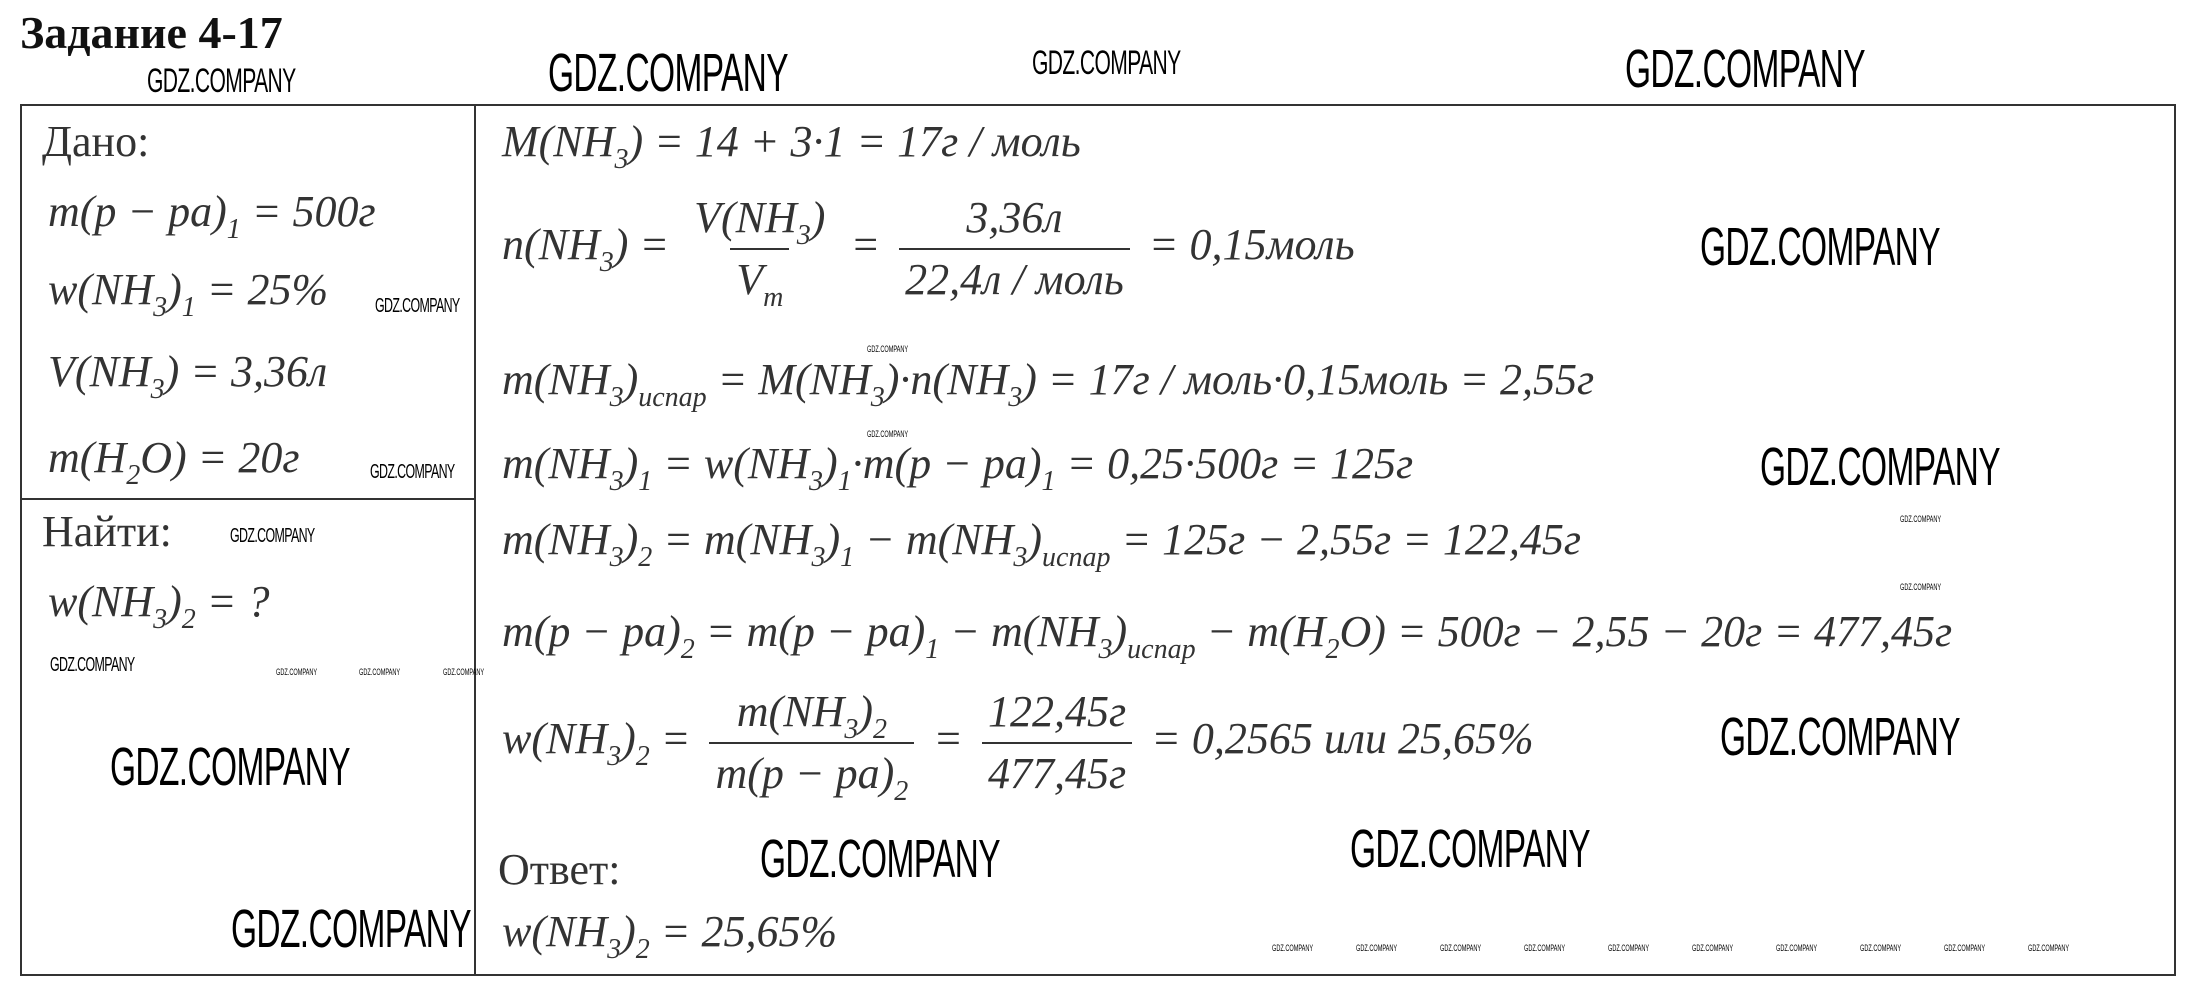  What do you see at coordinates (308, 211) in the screenshot?
I see `math-text: = 500г` at bounding box center [308, 211].